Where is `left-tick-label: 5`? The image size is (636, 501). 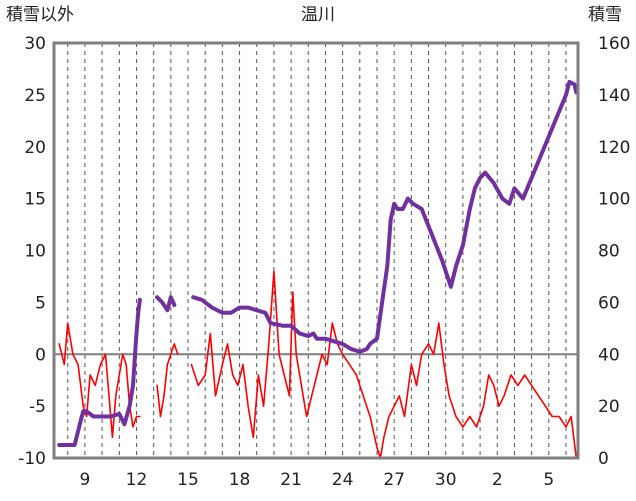 left-tick-label: 5 is located at coordinates (40, 303).